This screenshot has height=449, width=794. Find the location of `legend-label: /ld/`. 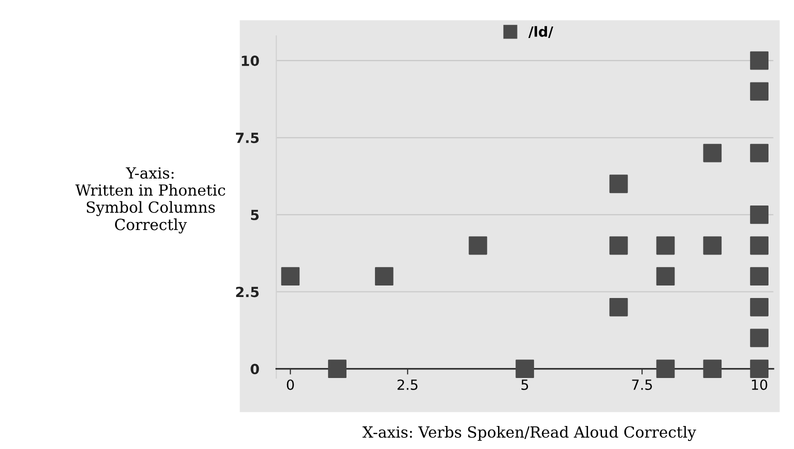

legend-label: /ld/ is located at coordinates (541, 32).